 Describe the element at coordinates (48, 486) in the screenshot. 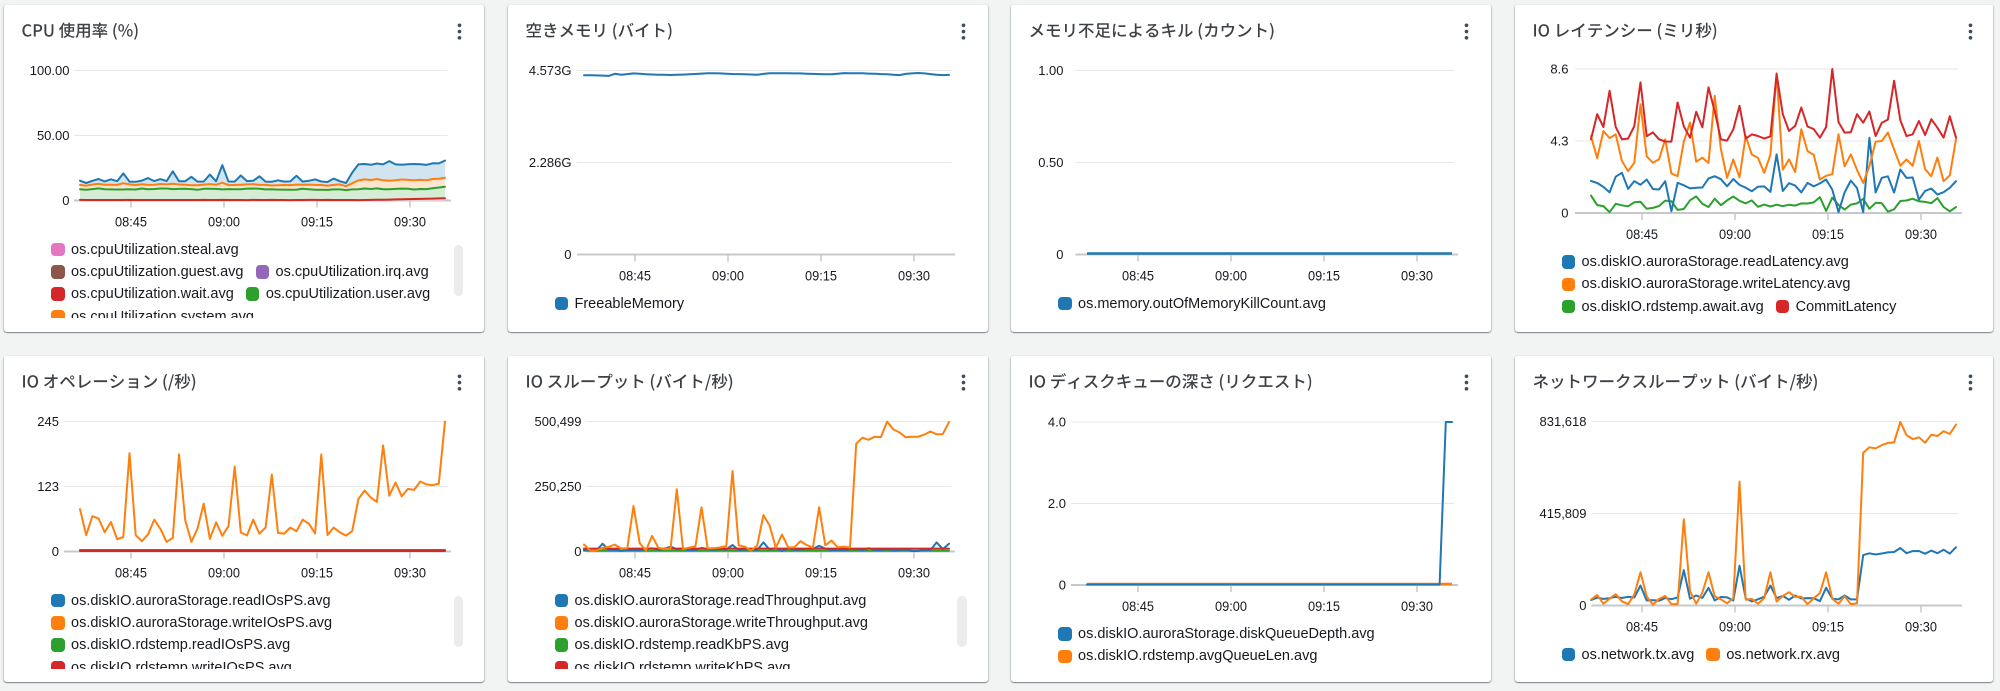

I see `svg-text: 123` at that location.